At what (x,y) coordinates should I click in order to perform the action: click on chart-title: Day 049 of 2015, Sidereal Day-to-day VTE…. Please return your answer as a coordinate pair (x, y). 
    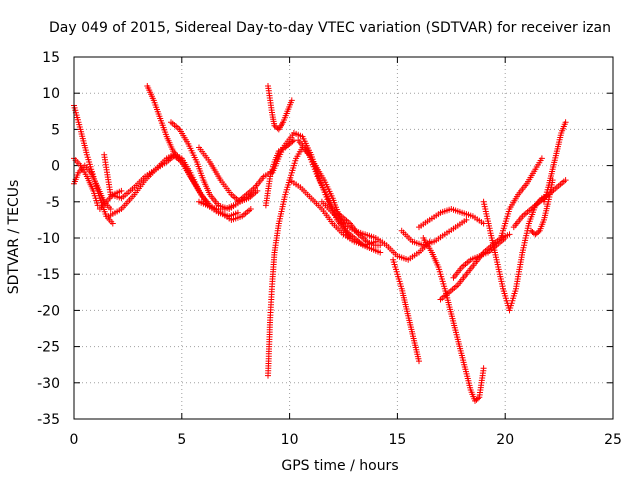
    Looking at the image, I should click on (330, 28).